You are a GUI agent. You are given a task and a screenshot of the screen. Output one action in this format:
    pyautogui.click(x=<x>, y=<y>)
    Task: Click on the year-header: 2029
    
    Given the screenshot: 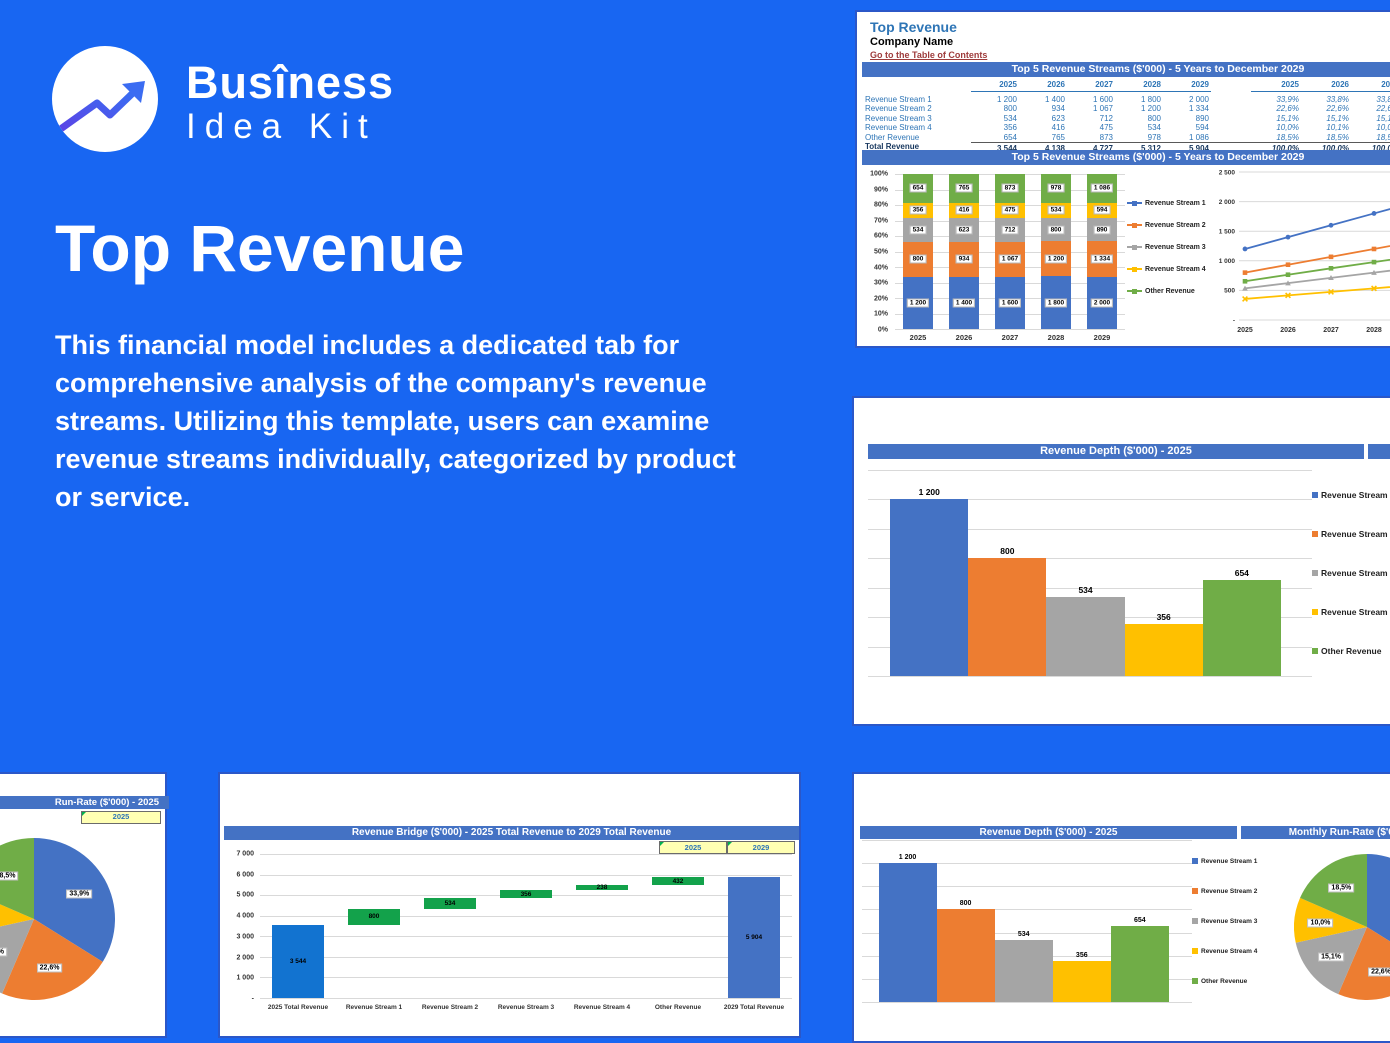 What is the action you would take?
    pyautogui.click(x=1187, y=86)
    